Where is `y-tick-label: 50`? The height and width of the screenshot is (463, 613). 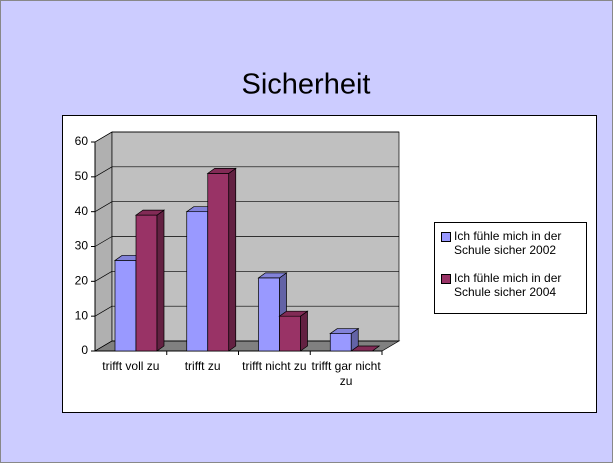 y-tick-label: 50 is located at coordinates (82, 176).